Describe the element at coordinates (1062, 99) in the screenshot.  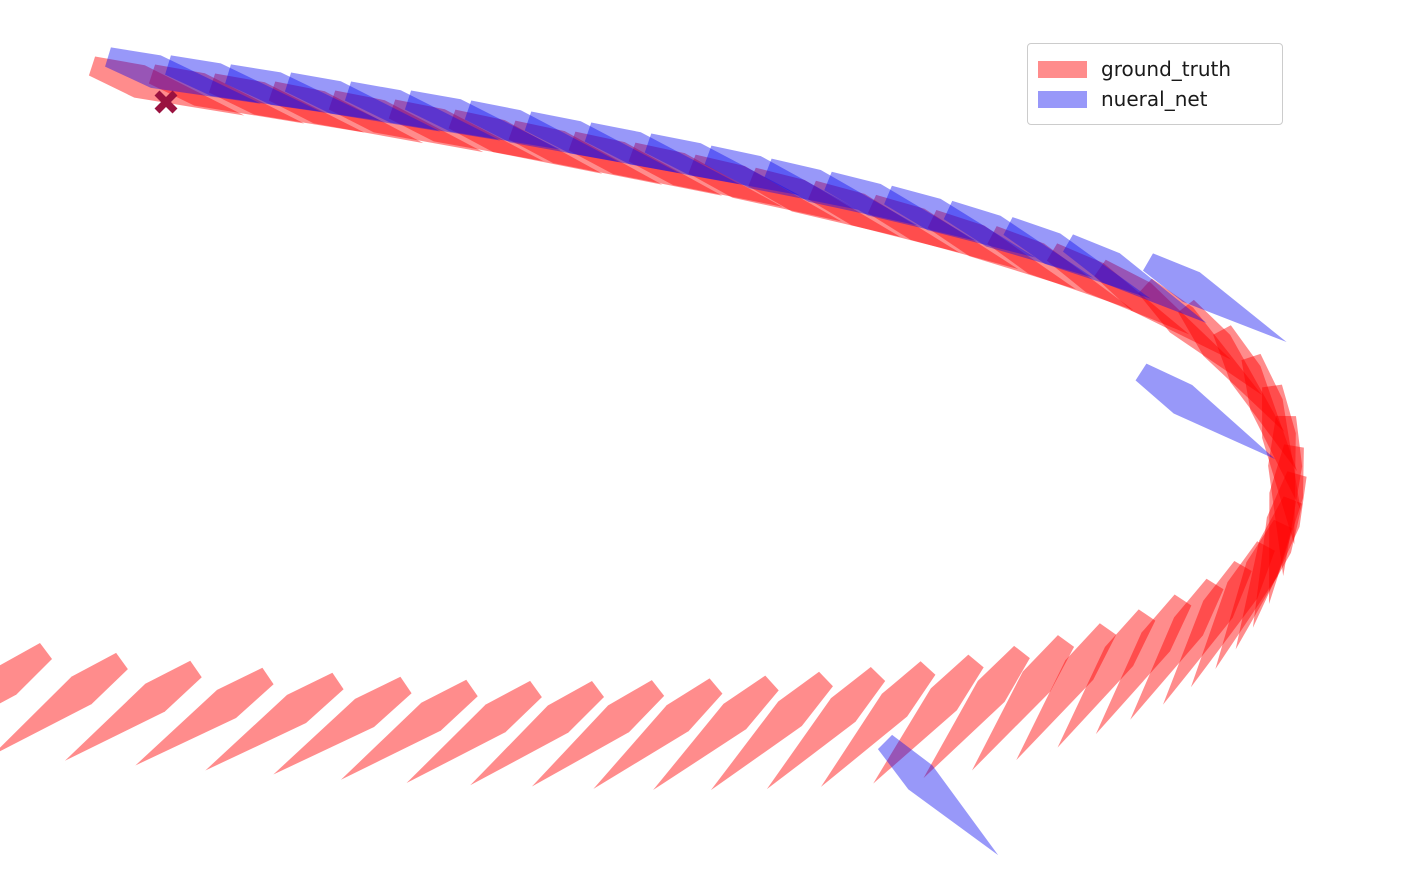
I see `legend-swatch-neural-net` at that location.